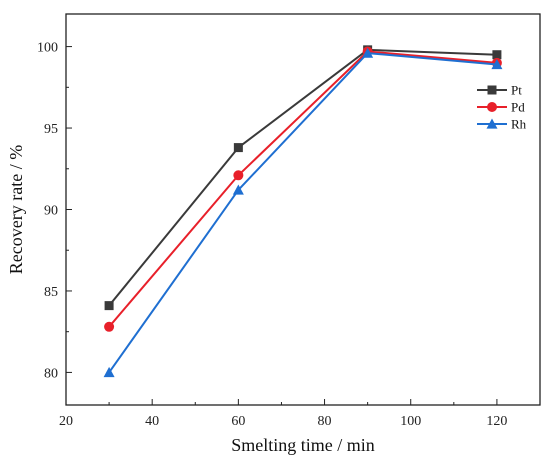  Describe the element at coordinates (492, 107) in the screenshot. I see `legend-marker-pd` at that location.